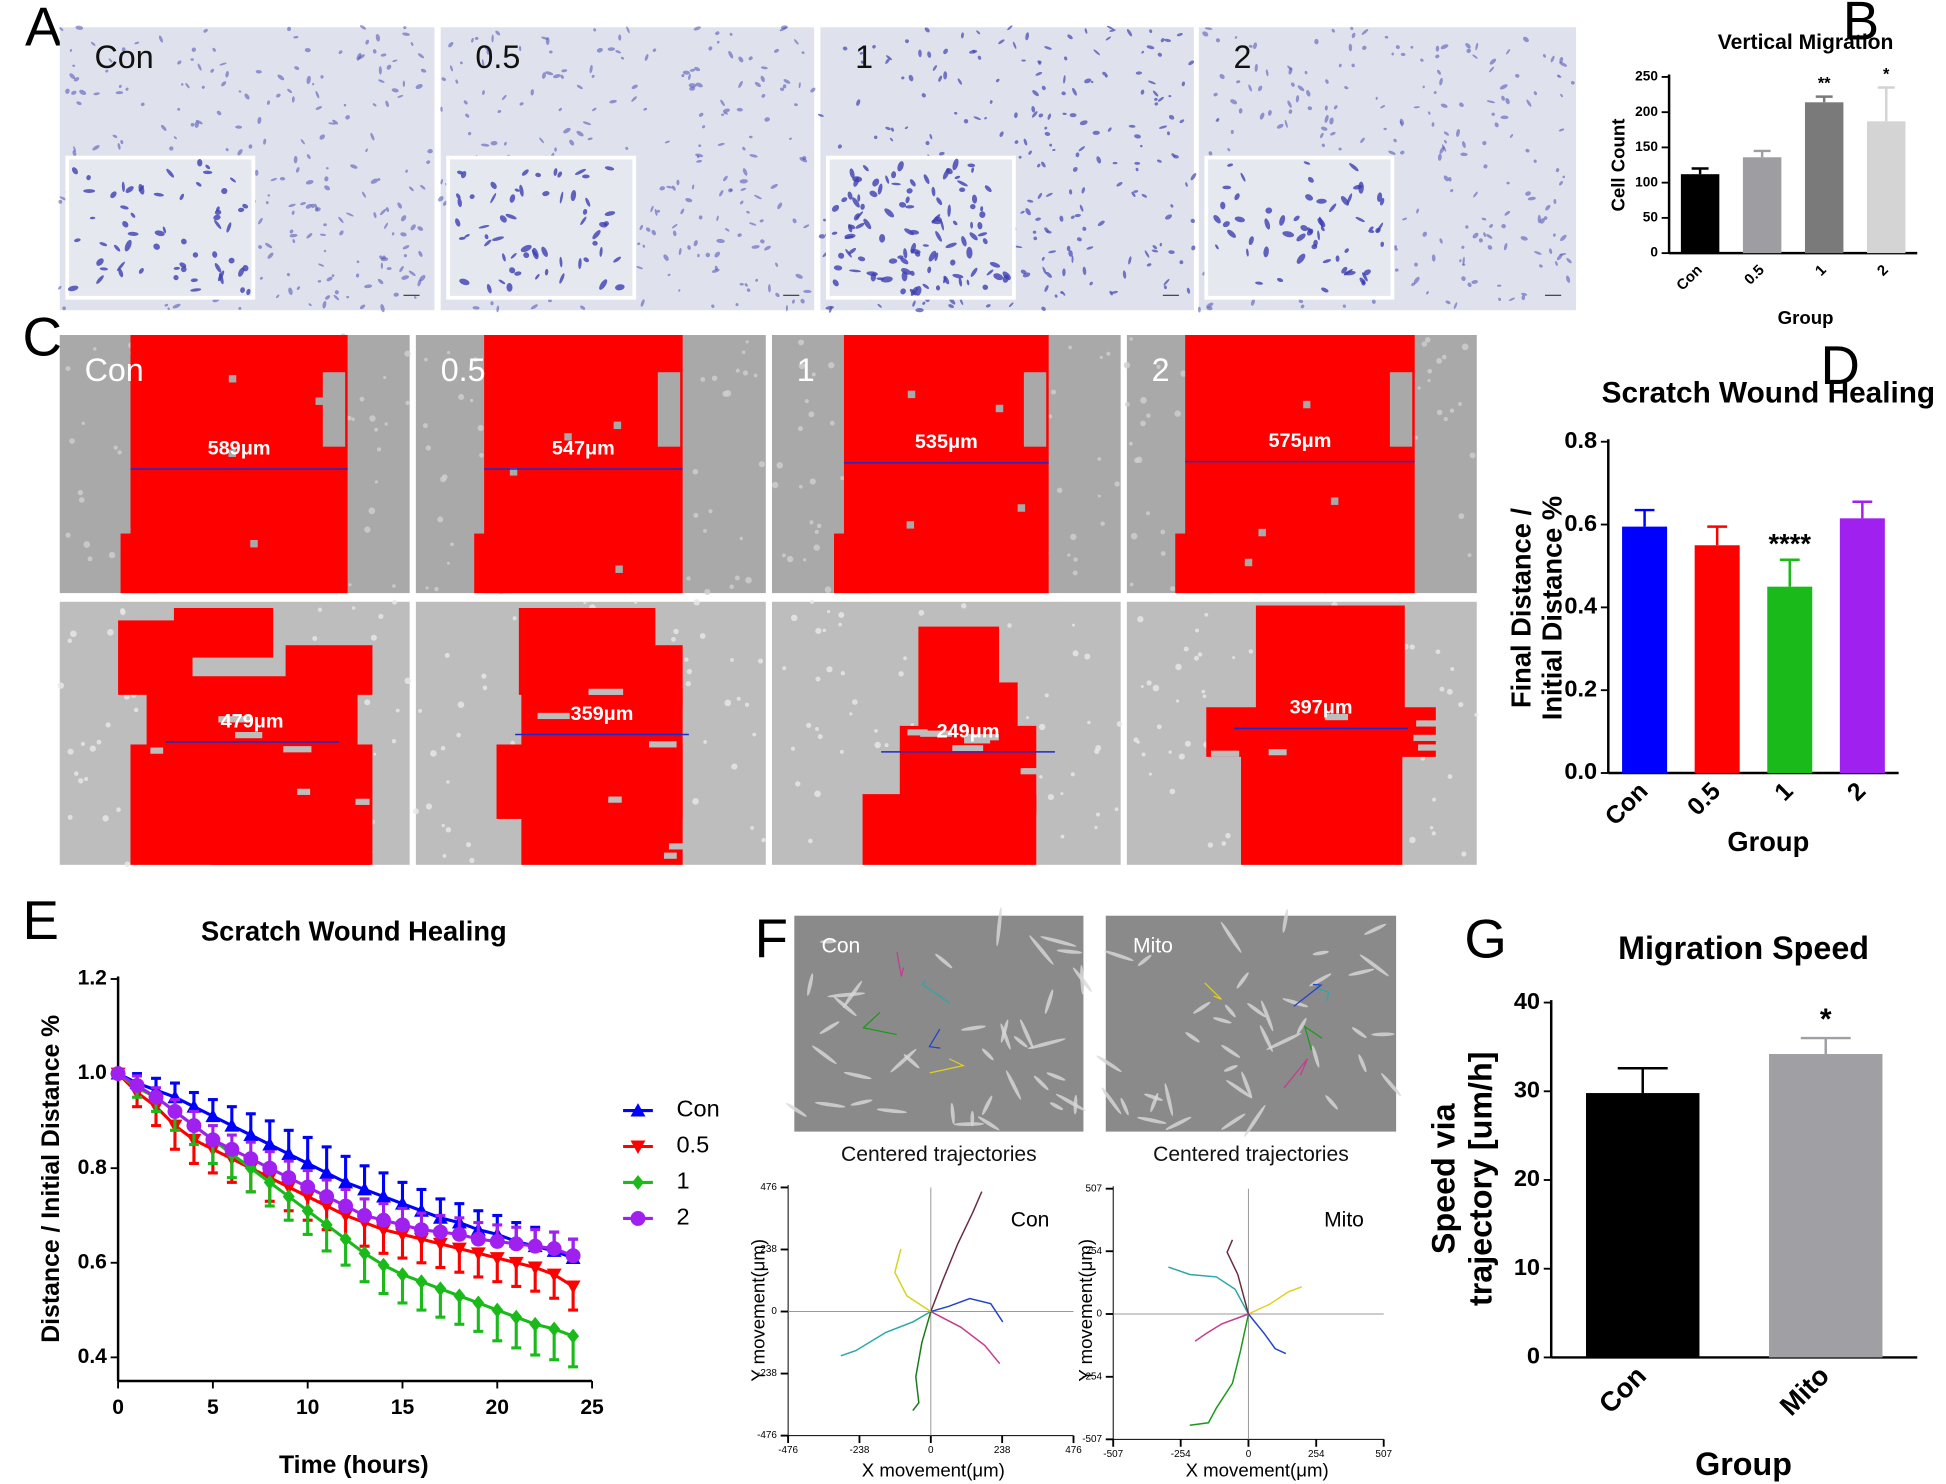 The width and height of the screenshot is (1946, 1484). Describe the element at coordinates (1743, 1464) in the screenshot. I see `x-axis-label: Group` at that location.